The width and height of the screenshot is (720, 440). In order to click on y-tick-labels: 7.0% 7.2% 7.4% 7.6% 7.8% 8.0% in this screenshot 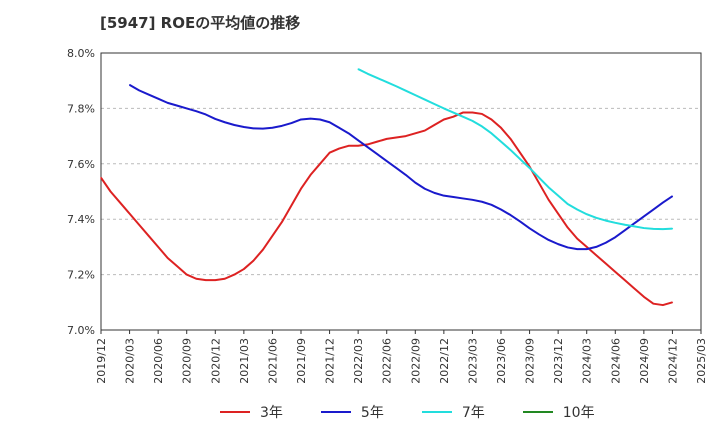, I will do `click(81, 192)`.